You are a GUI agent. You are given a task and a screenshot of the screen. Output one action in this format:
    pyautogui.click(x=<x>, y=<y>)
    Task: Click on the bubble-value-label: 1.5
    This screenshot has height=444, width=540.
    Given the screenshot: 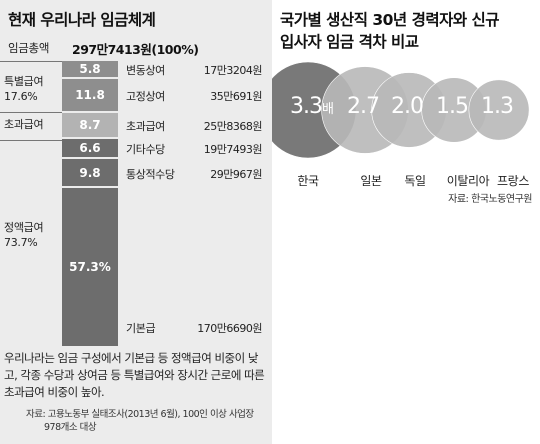 What is the action you would take?
    pyautogui.click(x=452, y=106)
    